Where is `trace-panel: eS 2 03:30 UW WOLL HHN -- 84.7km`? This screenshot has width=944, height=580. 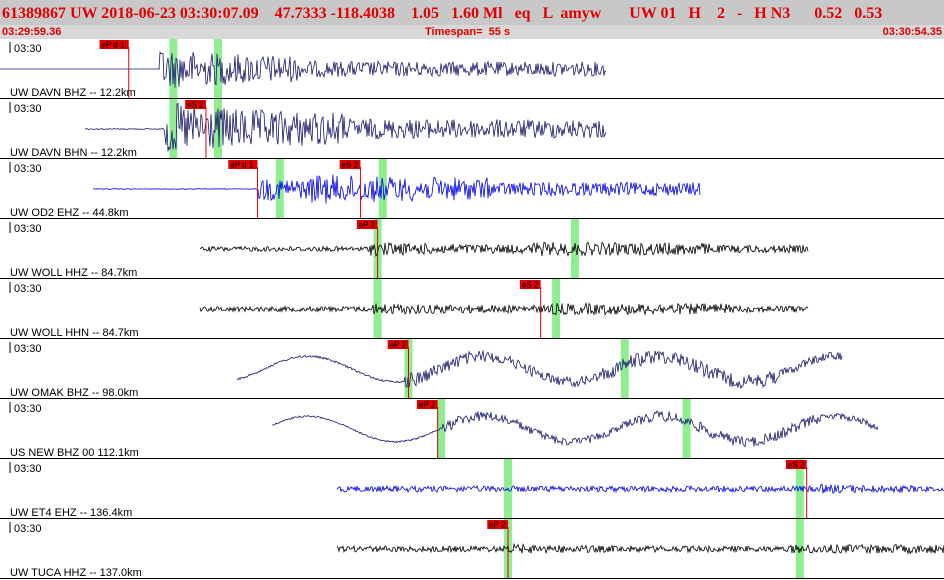 trace-panel: eS 2 03:30 UW WOLL HHN -- 84.7km is located at coordinates (472, 309).